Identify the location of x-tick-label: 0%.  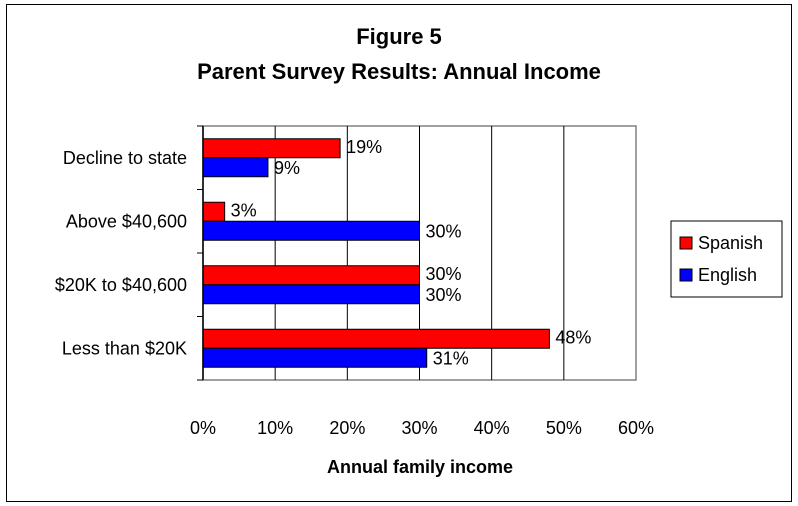
(203, 428).